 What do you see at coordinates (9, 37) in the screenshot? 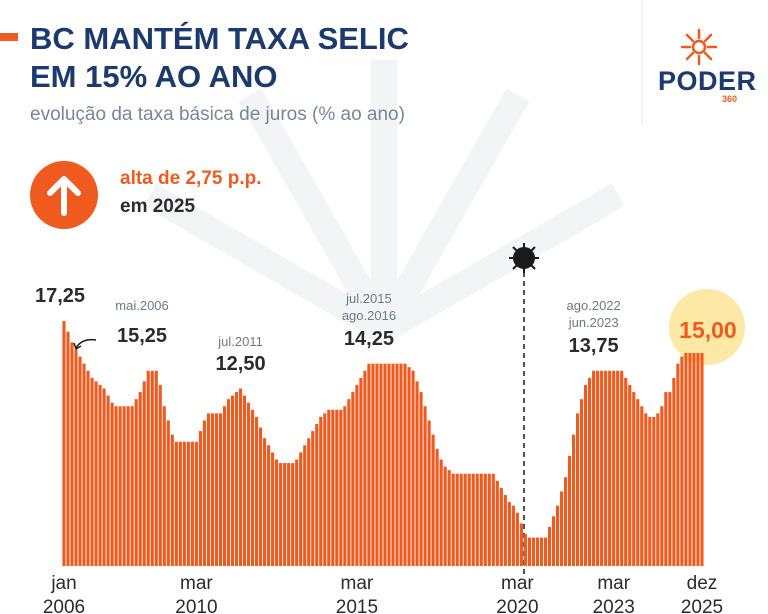
I see `title-marker` at bounding box center [9, 37].